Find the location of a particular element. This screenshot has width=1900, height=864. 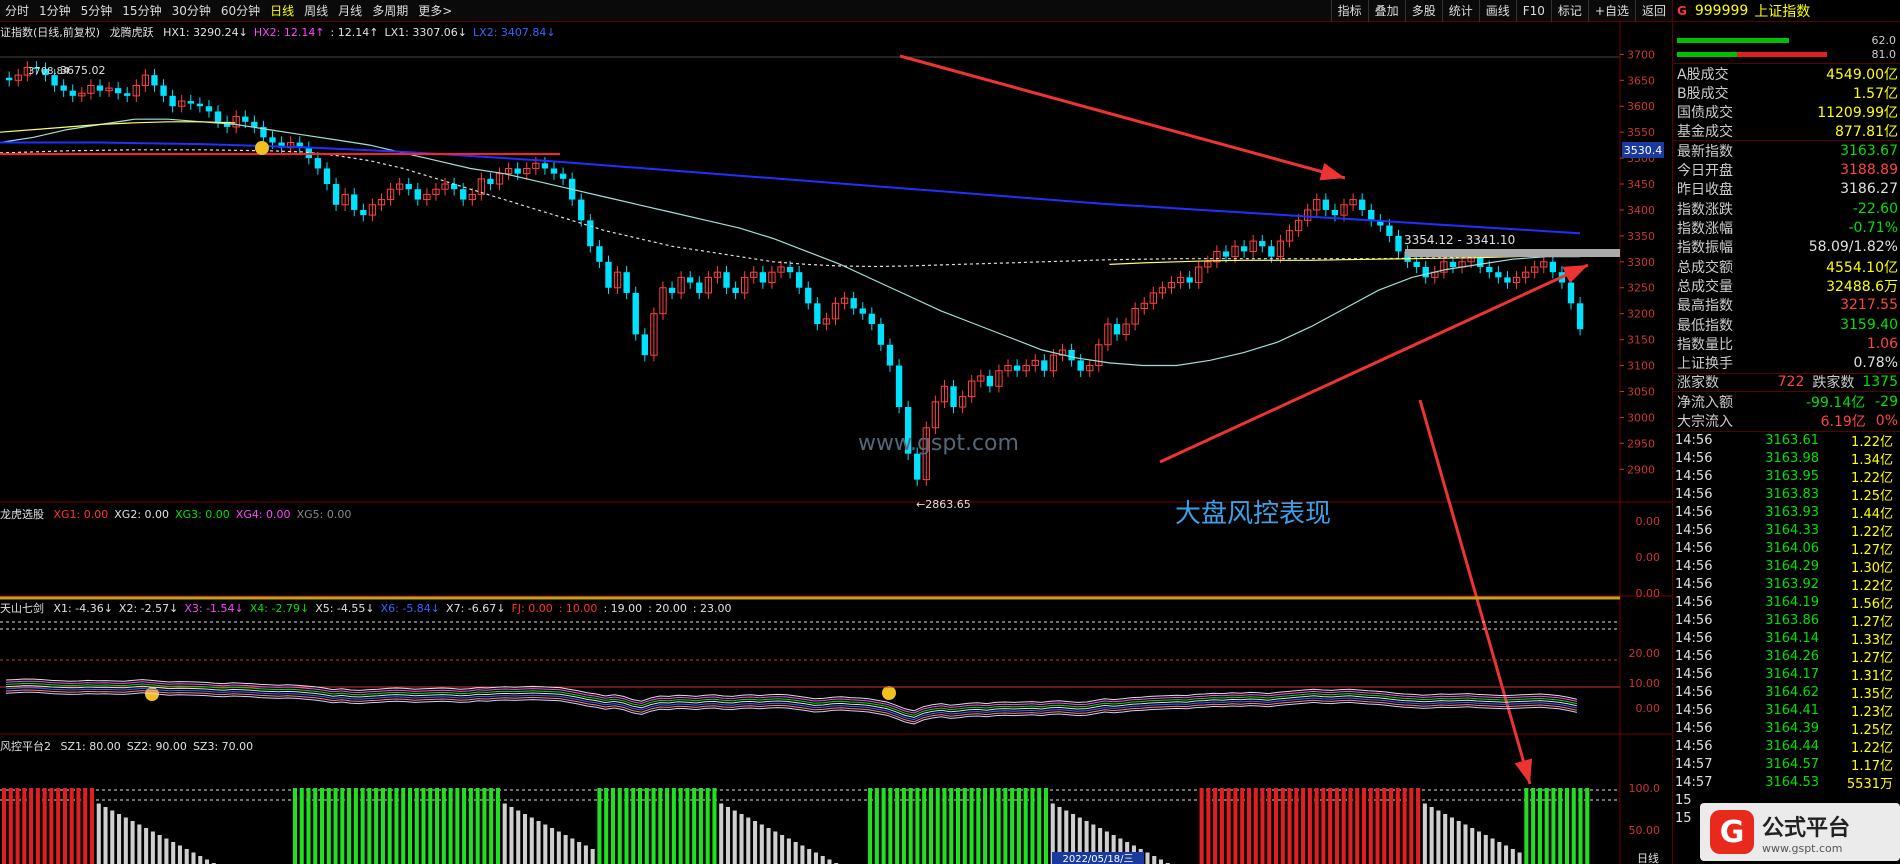

quote-row-11: 总成交量 32488.6万 is located at coordinates (1786, 285).